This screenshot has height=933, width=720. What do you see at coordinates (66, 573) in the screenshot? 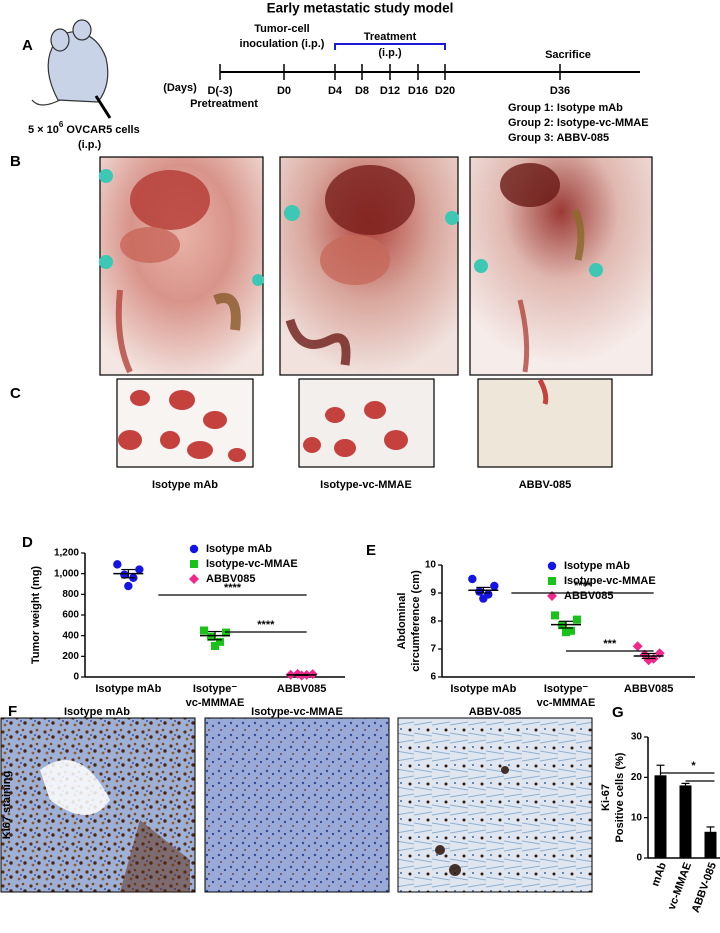
I see `y-tick-label: 1,000` at bounding box center [66, 573].